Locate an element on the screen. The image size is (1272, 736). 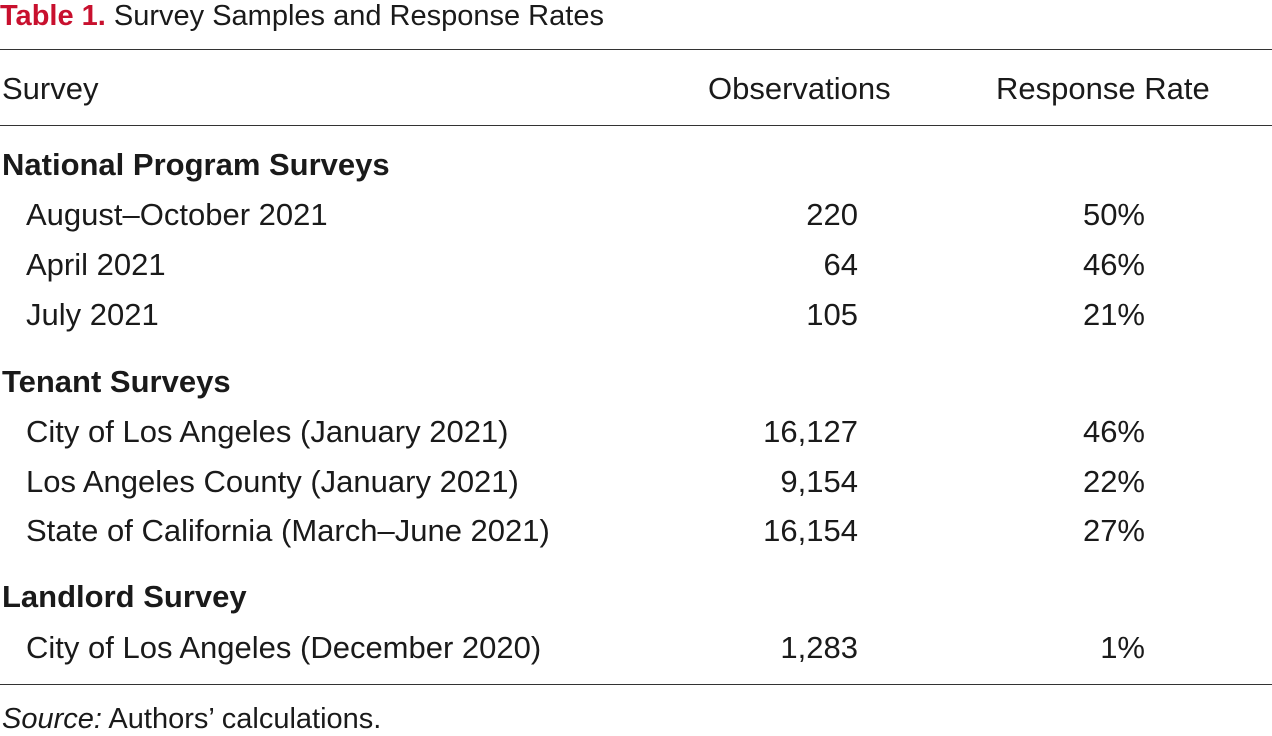
row-survey-name: August–October 2021 is located at coordinates (177, 214).